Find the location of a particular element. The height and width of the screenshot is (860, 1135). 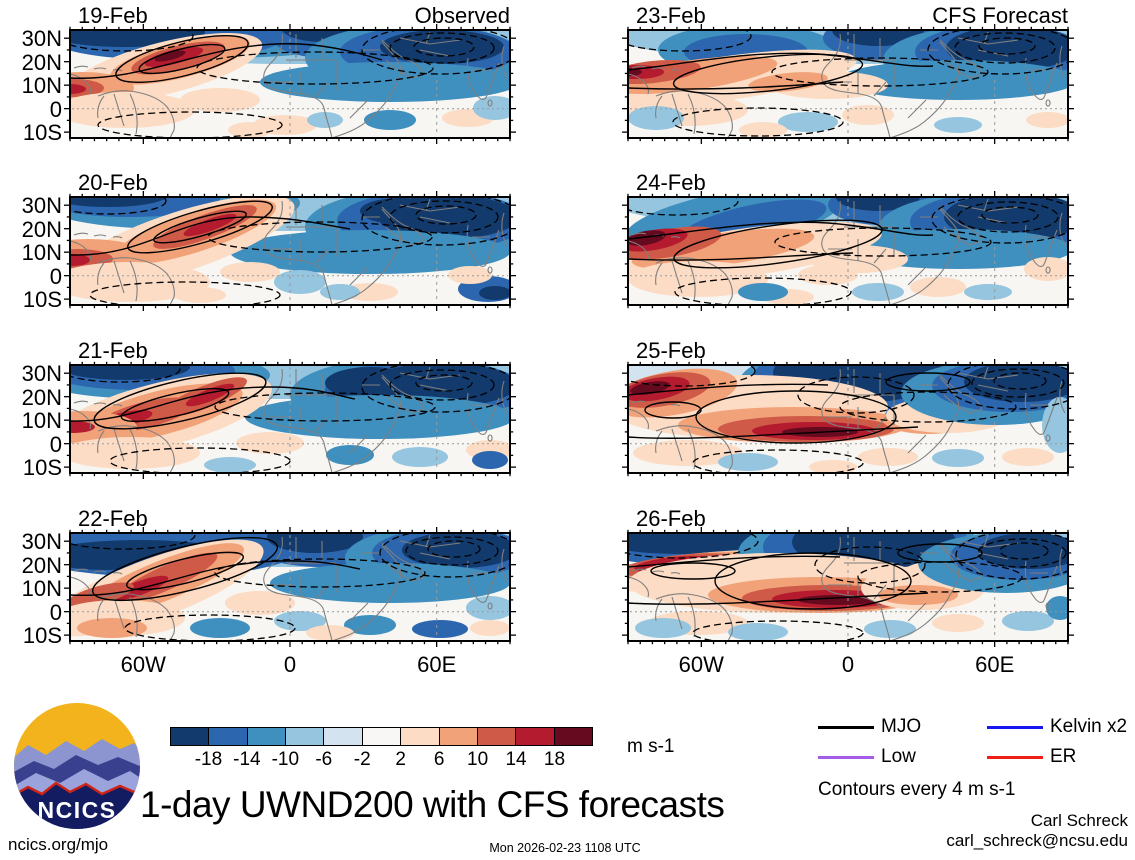

logo-mountain-base is located at coordinates (77, 806).